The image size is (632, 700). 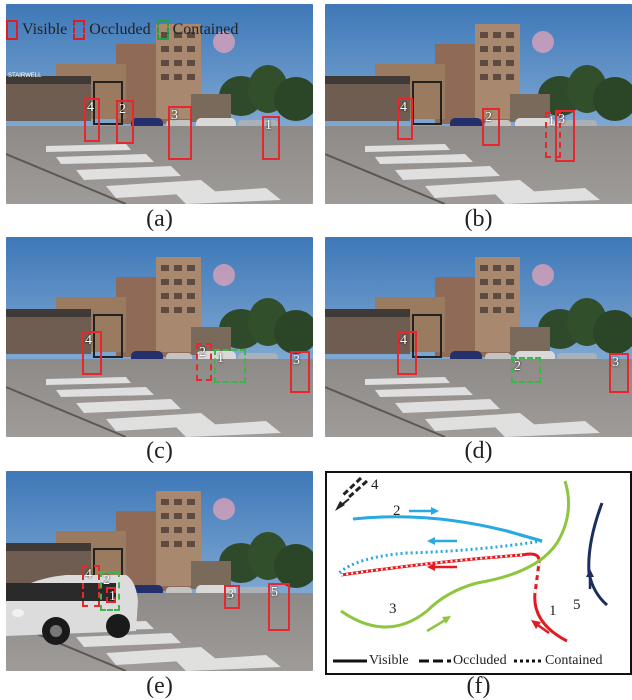 What do you see at coordinates (478, 219) in the screenshot?
I see `caption-b: (b)` at bounding box center [478, 219].